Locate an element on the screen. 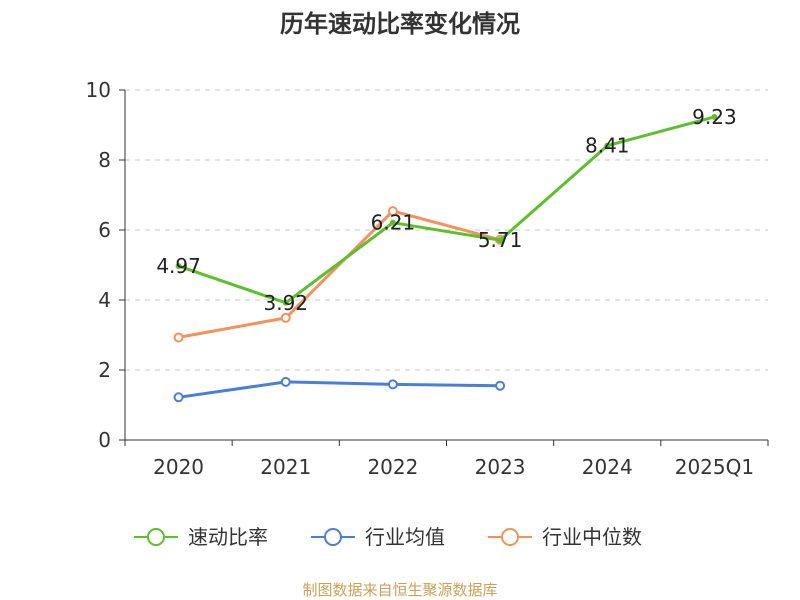 This screenshot has height=600, width=800. y-tick-label: 0 is located at coordinates (104, 440).